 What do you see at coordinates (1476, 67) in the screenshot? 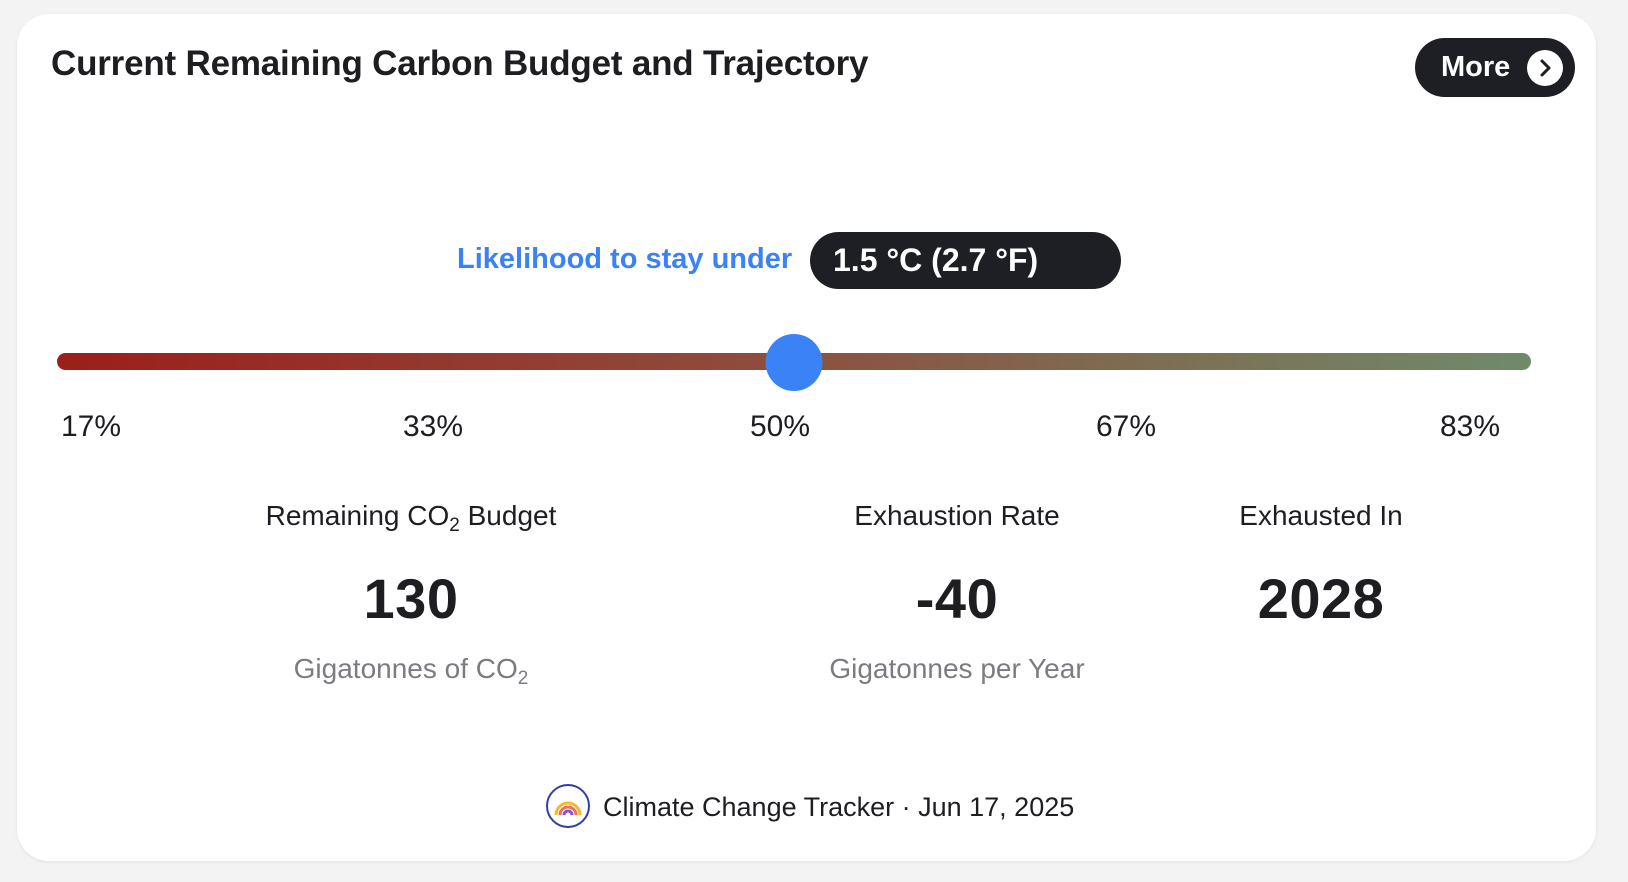
I see `more-button-label: More` at bounding box center [1476, 67].